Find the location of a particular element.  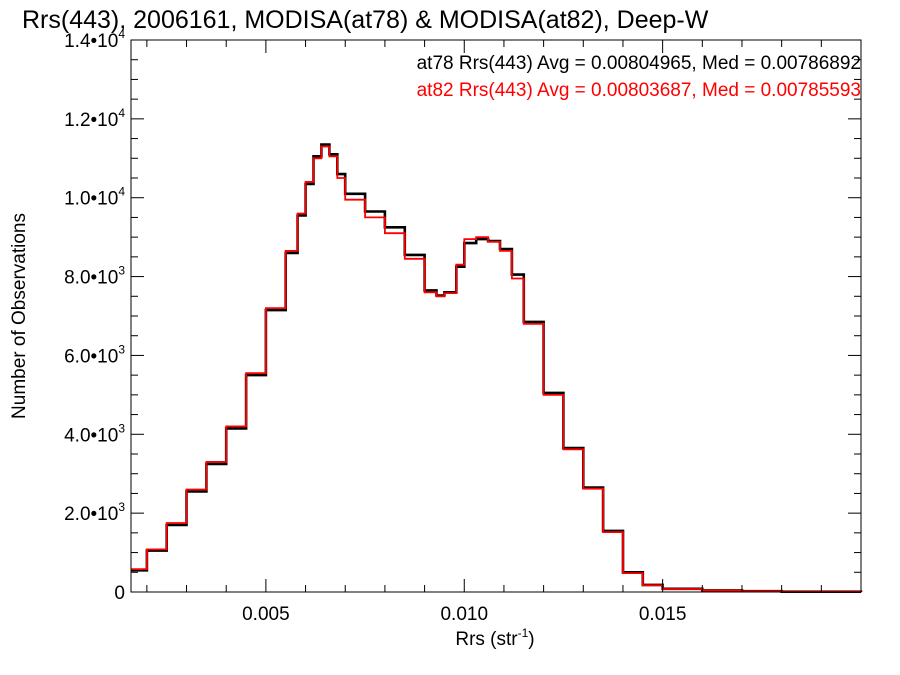

y-tick-label: 1.4•104 is located at coordinates (94, 39).